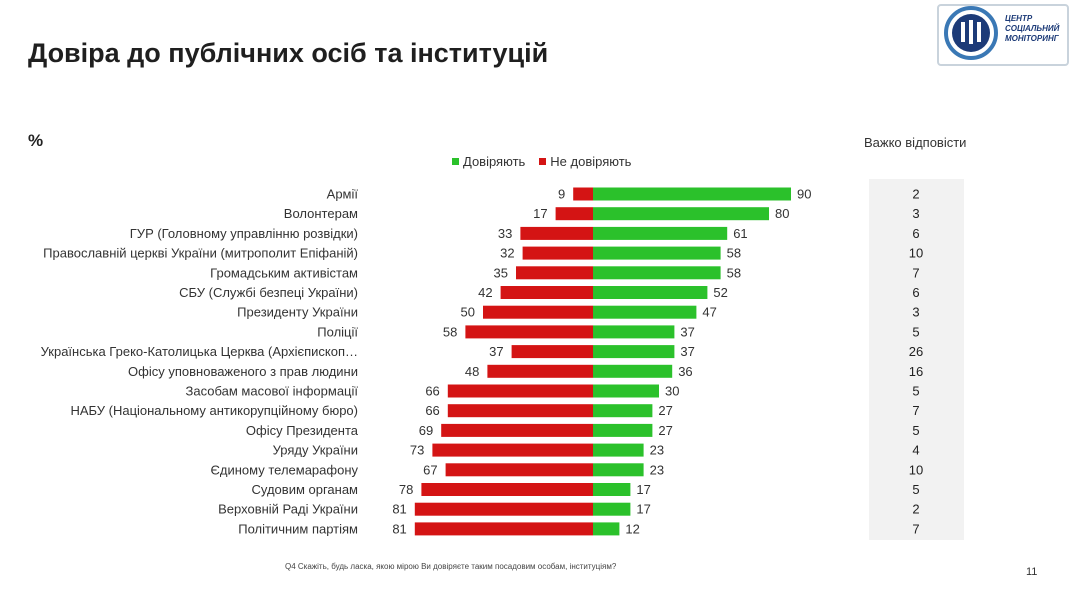 This screenshot has height=600, width=1071. I want to click on data-label-distrust: 50, so click(468, 312).